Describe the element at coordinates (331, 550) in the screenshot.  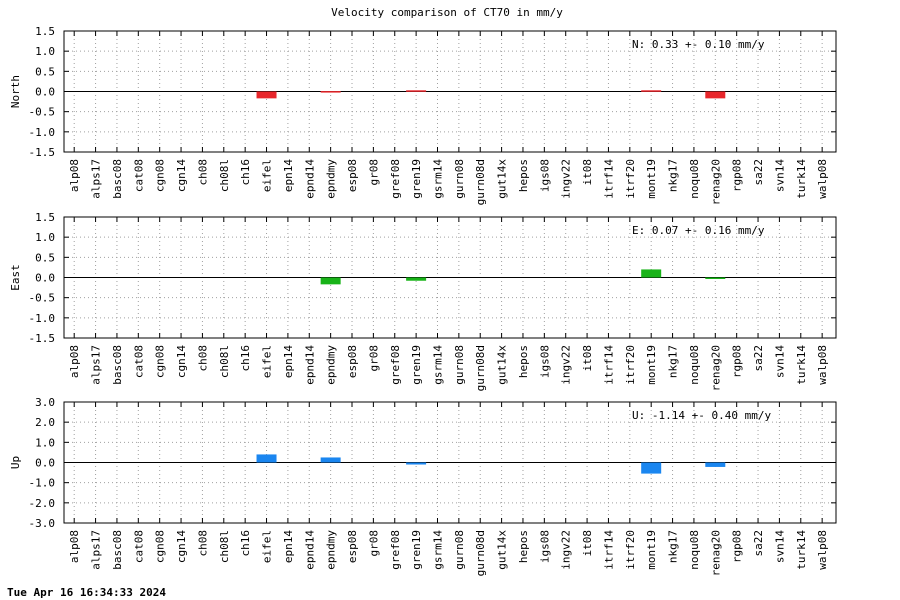
I see `up-xtick-label: epndmy` at that location.